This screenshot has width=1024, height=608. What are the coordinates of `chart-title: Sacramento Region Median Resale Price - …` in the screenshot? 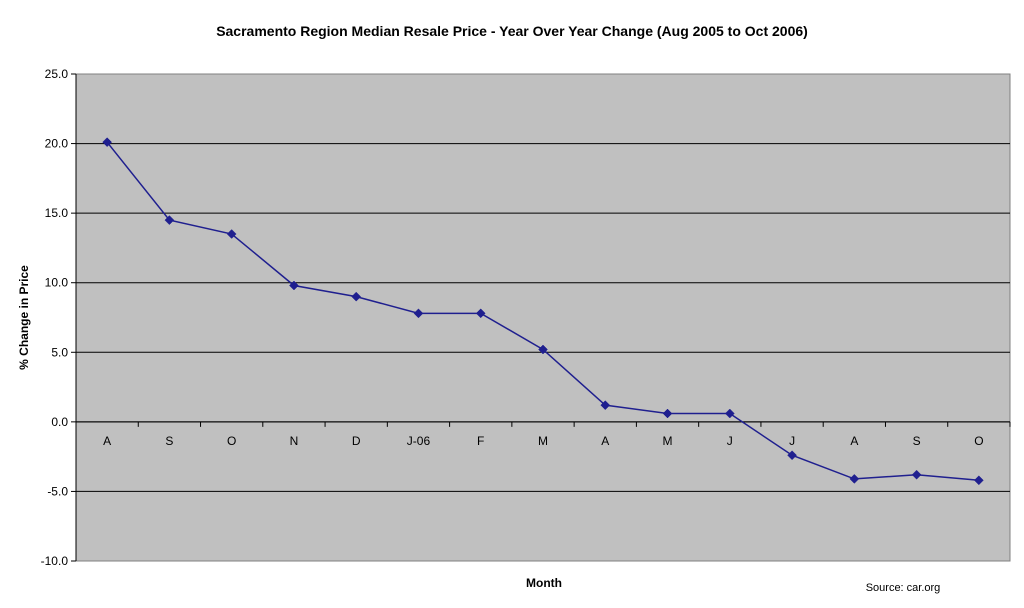 It's located at (512, 31).